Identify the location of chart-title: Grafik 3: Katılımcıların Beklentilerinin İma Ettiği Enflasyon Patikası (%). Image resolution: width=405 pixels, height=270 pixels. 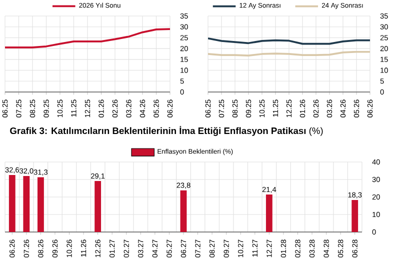
(166, 131).